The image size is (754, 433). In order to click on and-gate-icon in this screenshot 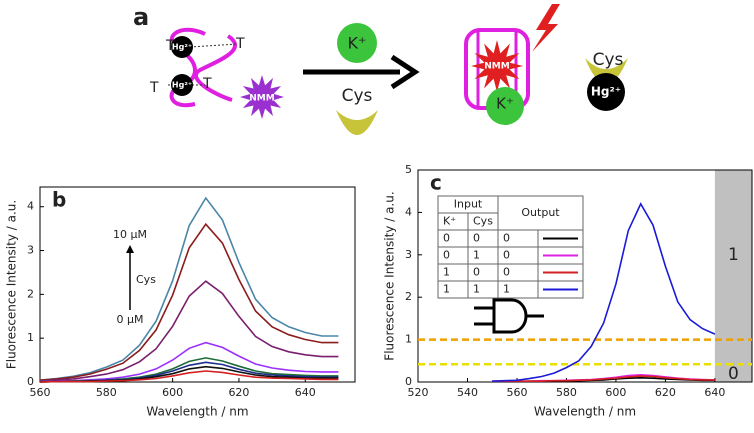, I will do `click(509, 316)`.